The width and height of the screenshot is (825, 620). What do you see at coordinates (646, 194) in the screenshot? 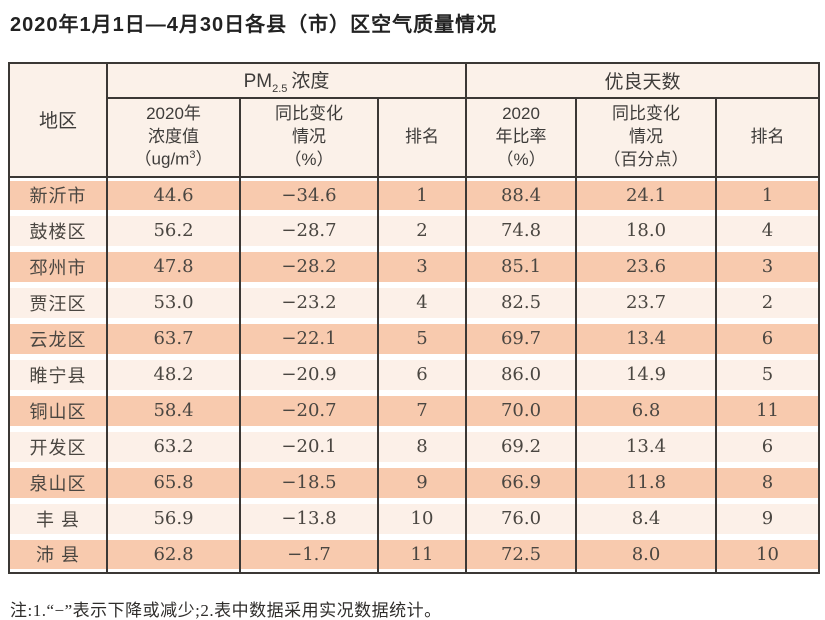
I see `days-change-cell: 24.1` at bounding box center [646, 194].